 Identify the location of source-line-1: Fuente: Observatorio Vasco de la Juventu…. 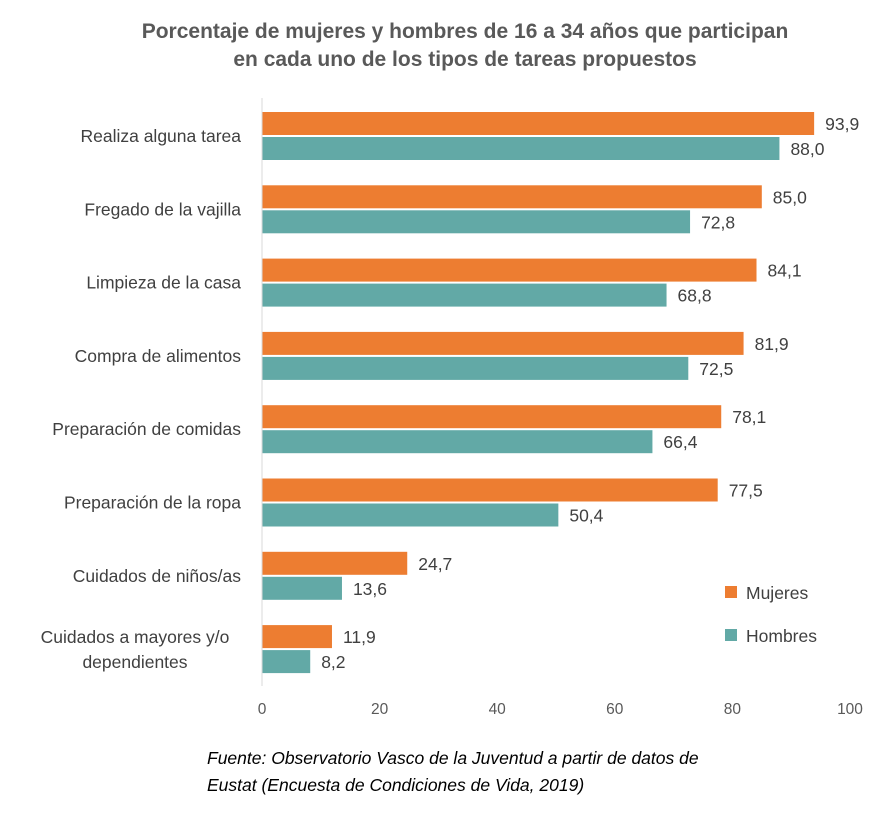
(453, 758).